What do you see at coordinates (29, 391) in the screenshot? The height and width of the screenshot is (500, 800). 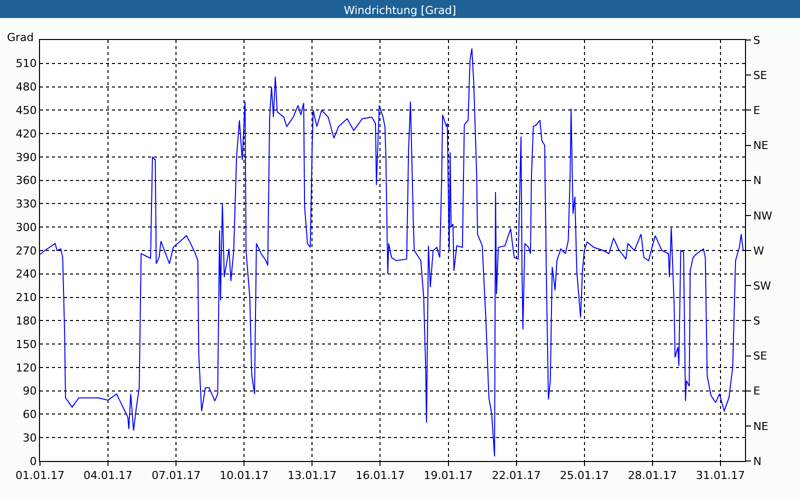 I see `y-tick-label: 90` at bounding box center [29, 391].